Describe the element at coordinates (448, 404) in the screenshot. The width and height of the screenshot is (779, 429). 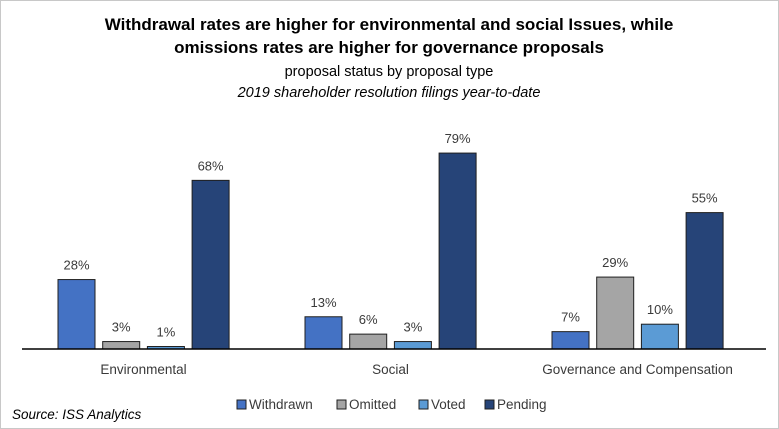
I see `legend-label-voted: Voted` at that location.